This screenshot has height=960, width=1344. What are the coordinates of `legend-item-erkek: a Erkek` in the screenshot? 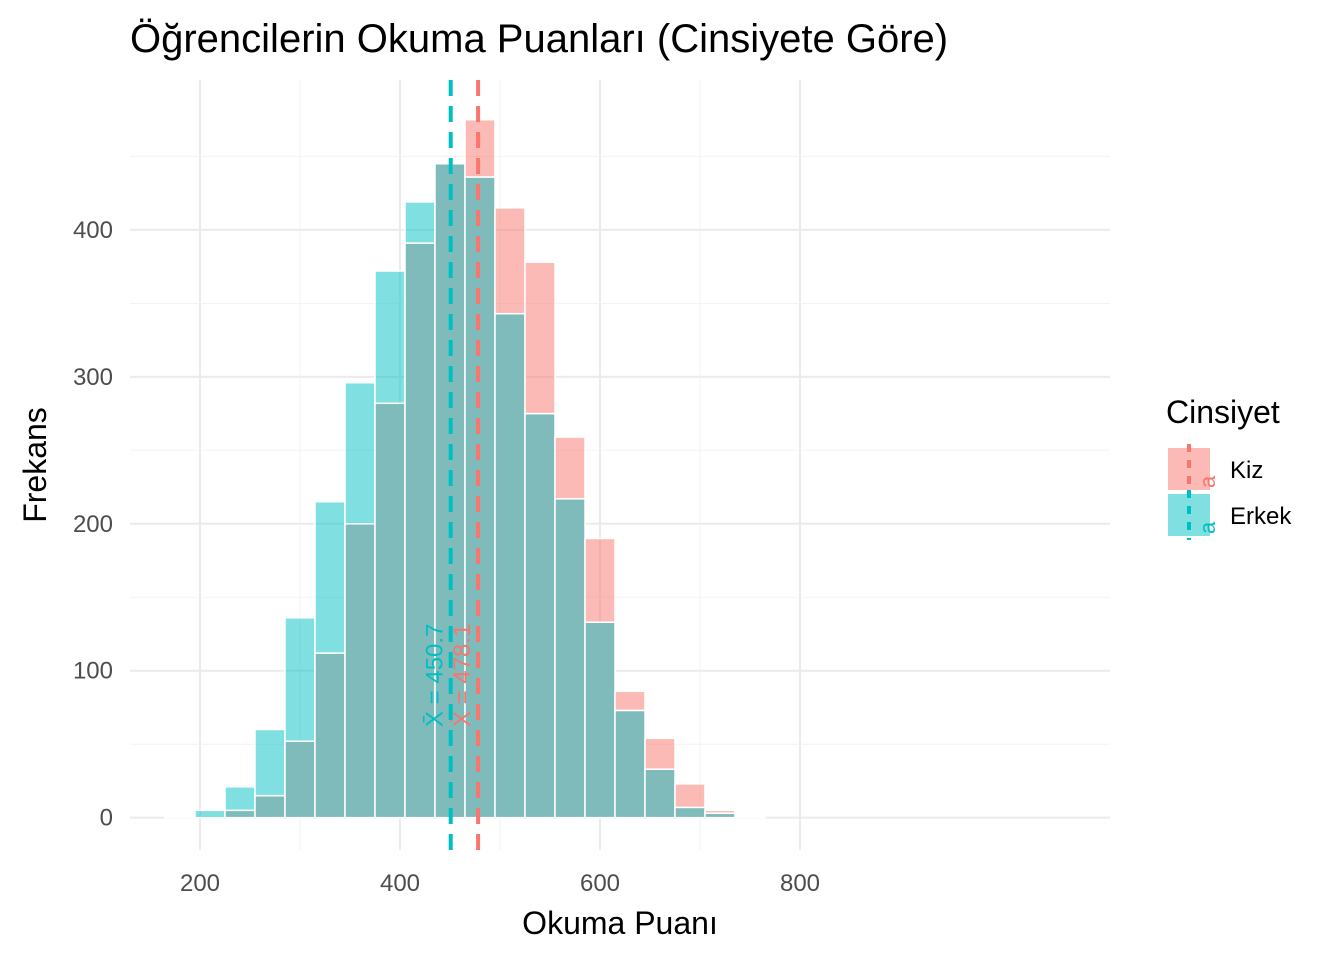 It's located at (1230, 515).